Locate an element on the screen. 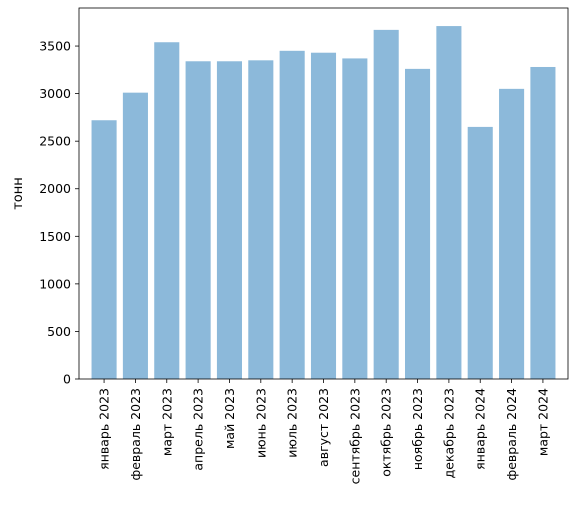 Image resolution: width=580 pixels, height=506 pixels. y-tick-label-4: 2000 is located at coordinates (55, 188).